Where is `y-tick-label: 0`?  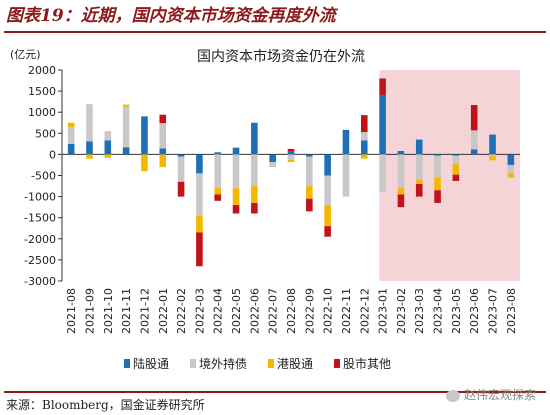
y-tick-label: 0 is located at coordinates (52, 154).